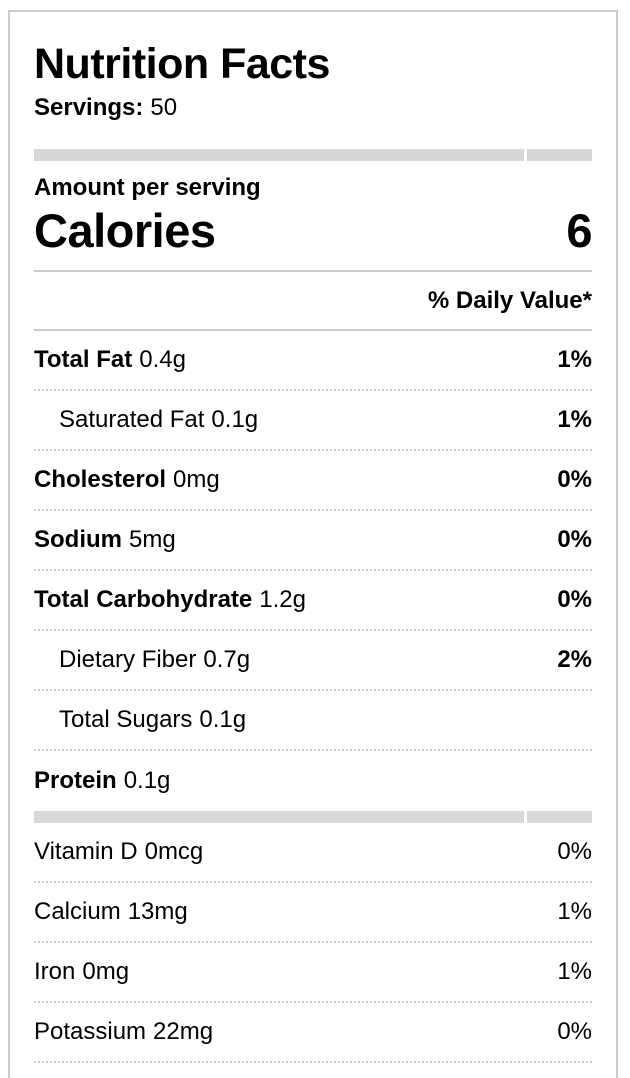  Describe the element at coordinates (313, 661) in the screenshot. I see `nutrient-row-dietary-fiber: Dietary Fiber 0.7g 2%` at that location.